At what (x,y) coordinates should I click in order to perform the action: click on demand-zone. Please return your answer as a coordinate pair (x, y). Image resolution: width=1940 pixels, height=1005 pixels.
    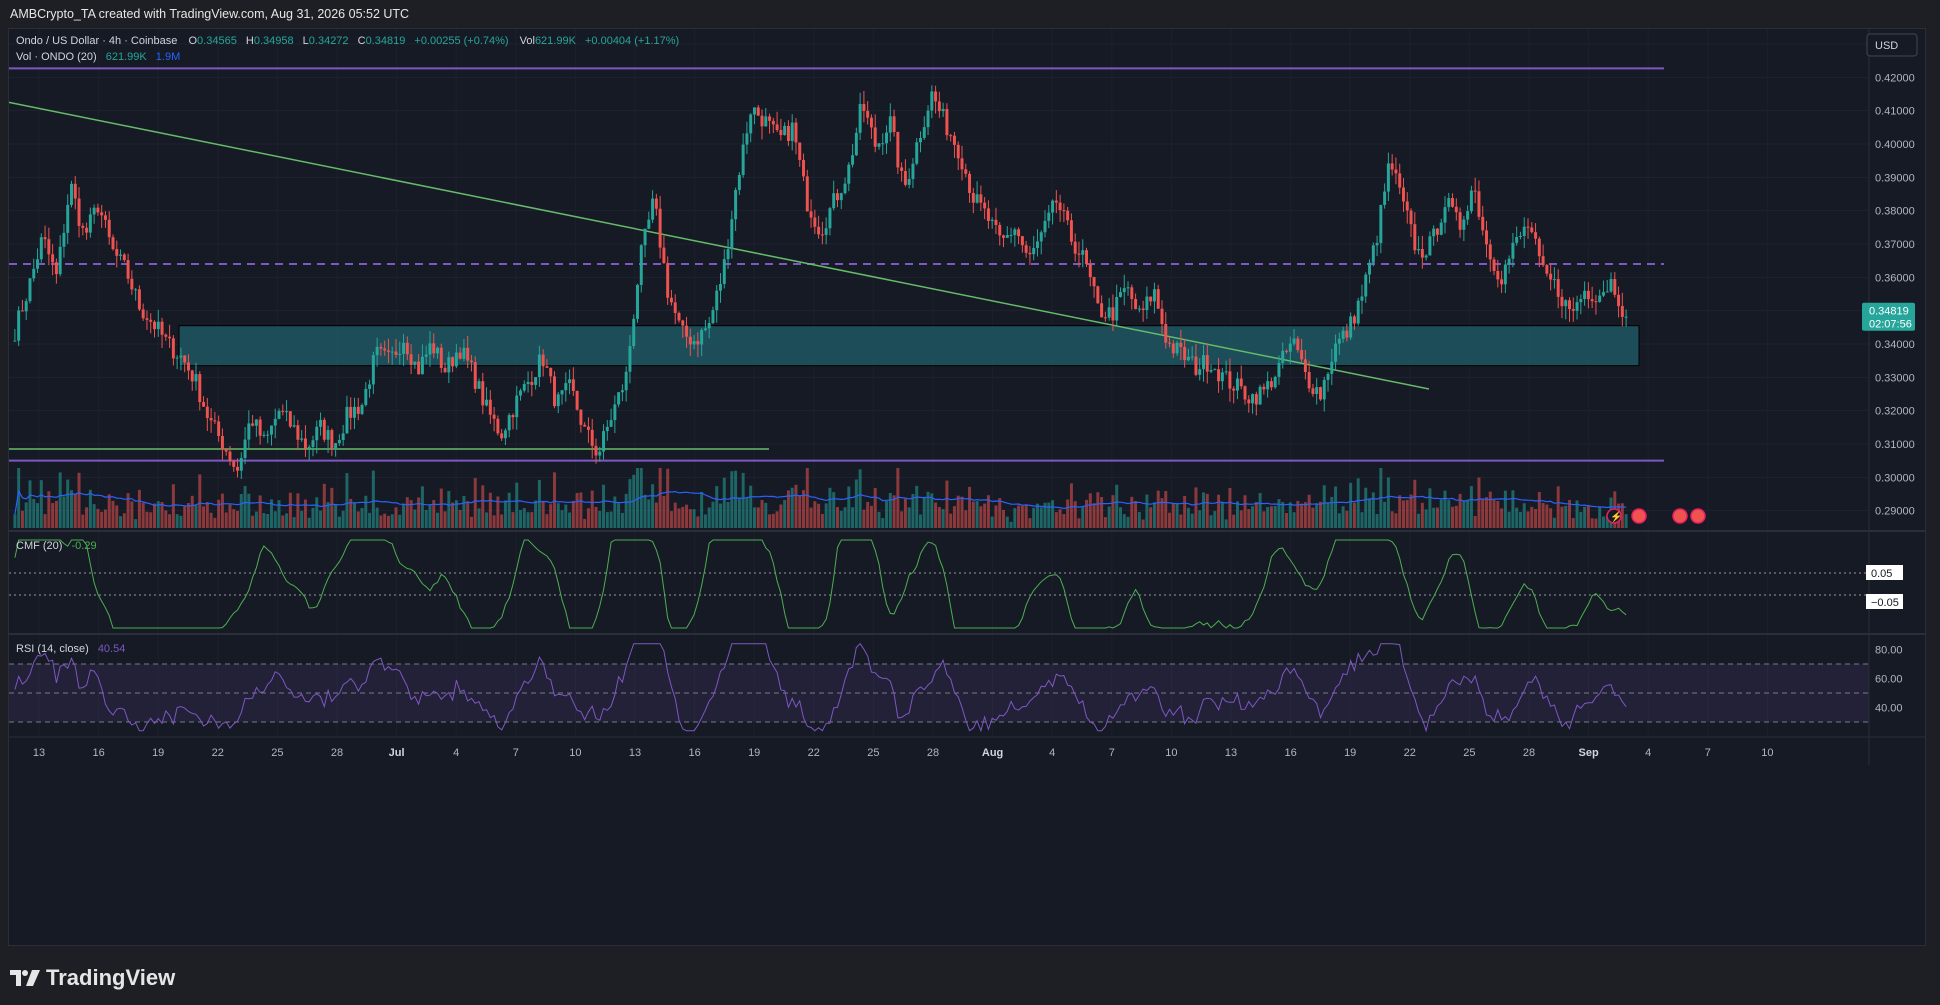
    Looking at the image, I should click on (909, 346).